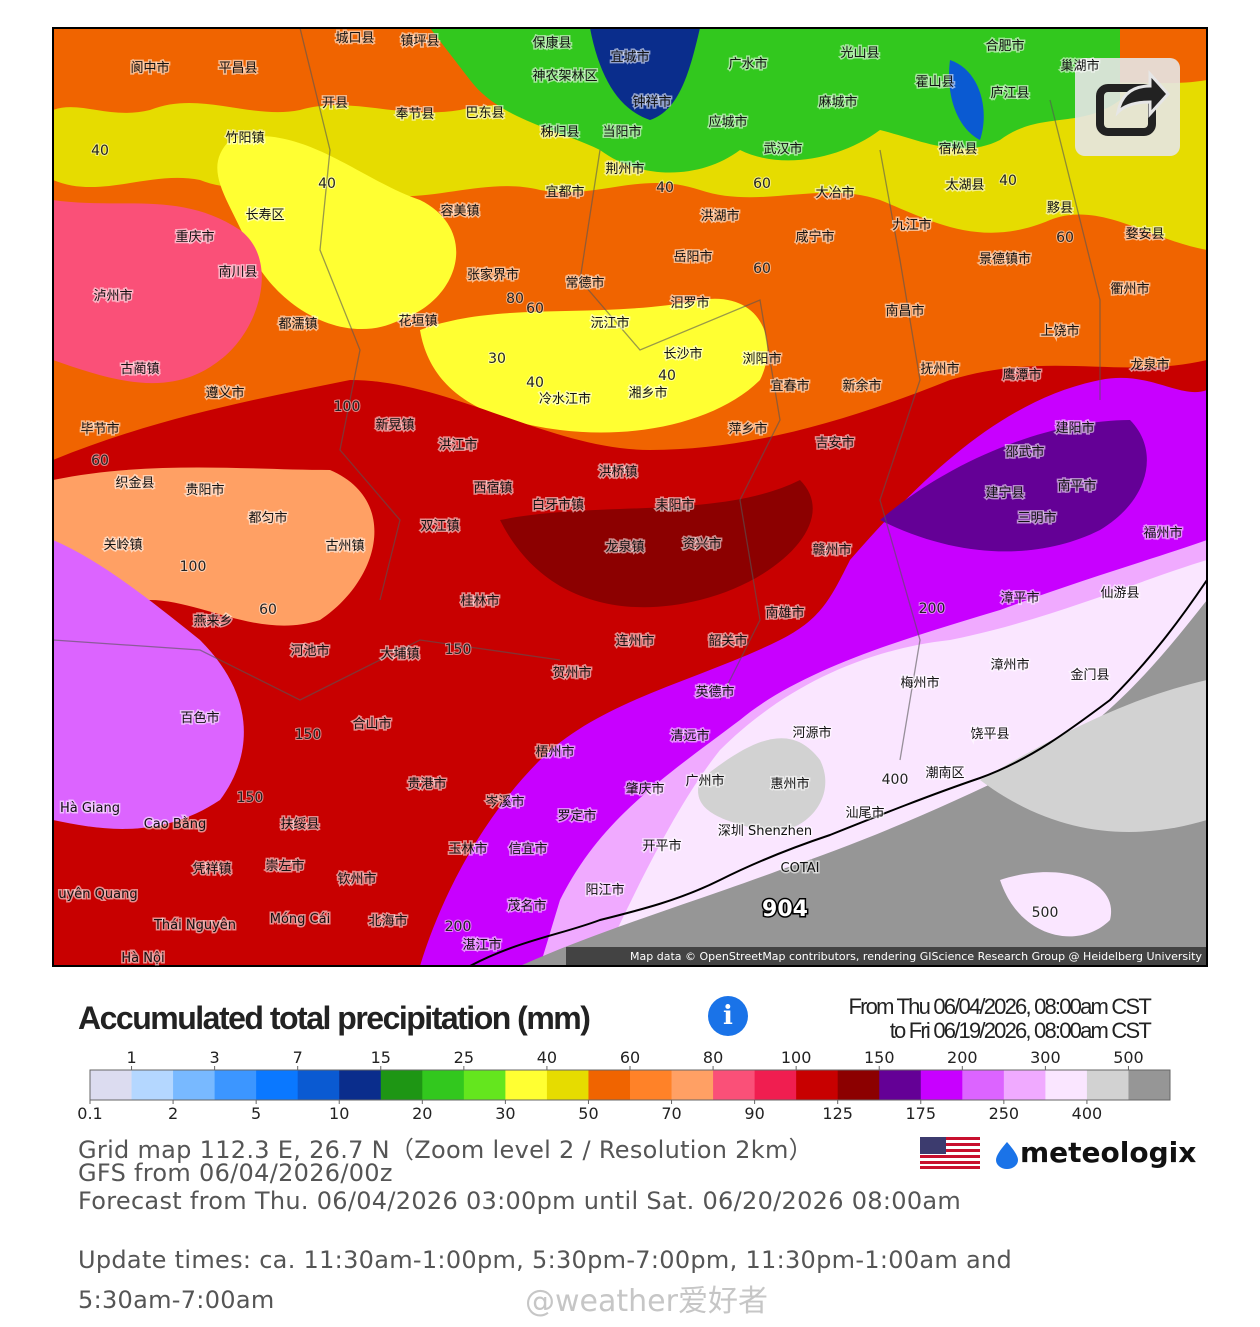  Describe the element at coordinates (747, 64) in the screenshot. I see `city-label: 广水市` at that location.